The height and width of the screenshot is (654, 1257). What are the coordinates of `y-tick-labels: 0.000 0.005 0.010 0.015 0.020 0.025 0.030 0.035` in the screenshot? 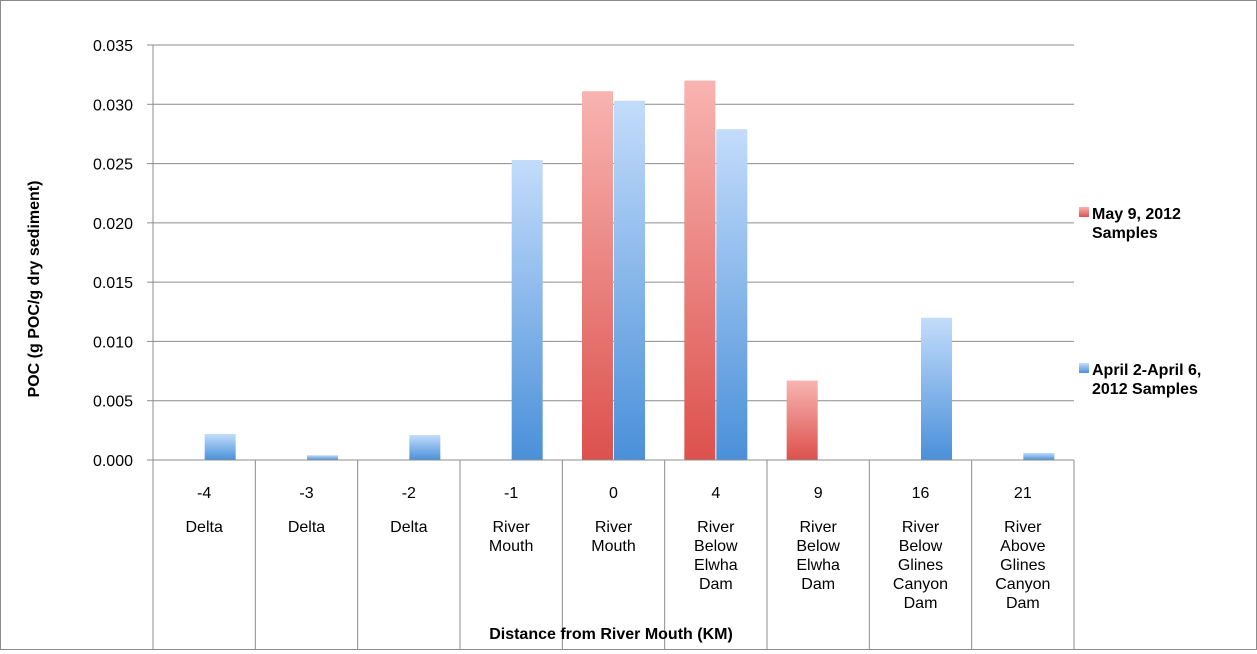 It's located at (113, 254).